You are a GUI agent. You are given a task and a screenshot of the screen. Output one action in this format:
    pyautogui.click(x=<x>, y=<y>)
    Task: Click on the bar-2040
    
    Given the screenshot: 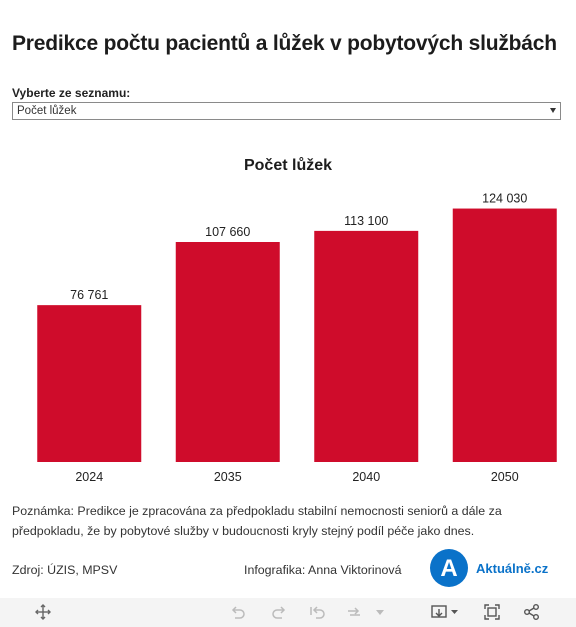 What is the action you would take?
    pyautogui.click(x=366, y=346)
    